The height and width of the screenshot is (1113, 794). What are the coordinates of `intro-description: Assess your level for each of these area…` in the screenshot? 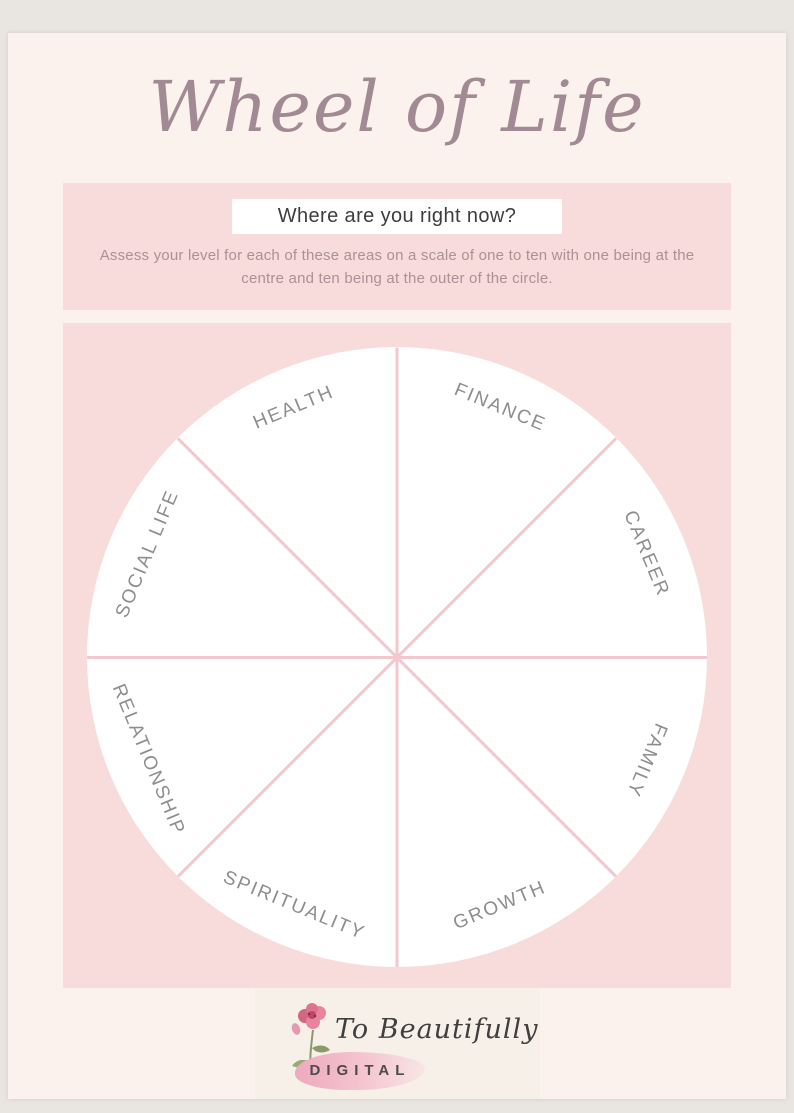 It's located at (397, 267).